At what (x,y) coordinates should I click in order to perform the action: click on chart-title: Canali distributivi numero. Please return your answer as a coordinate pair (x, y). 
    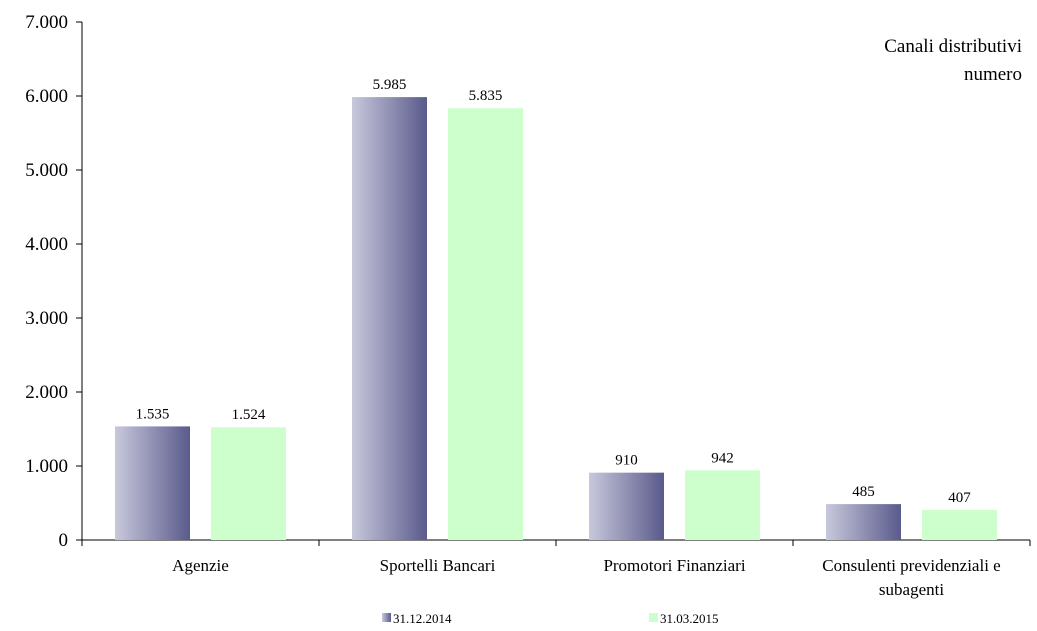
    Looking at the image, I should click on (953, 60).